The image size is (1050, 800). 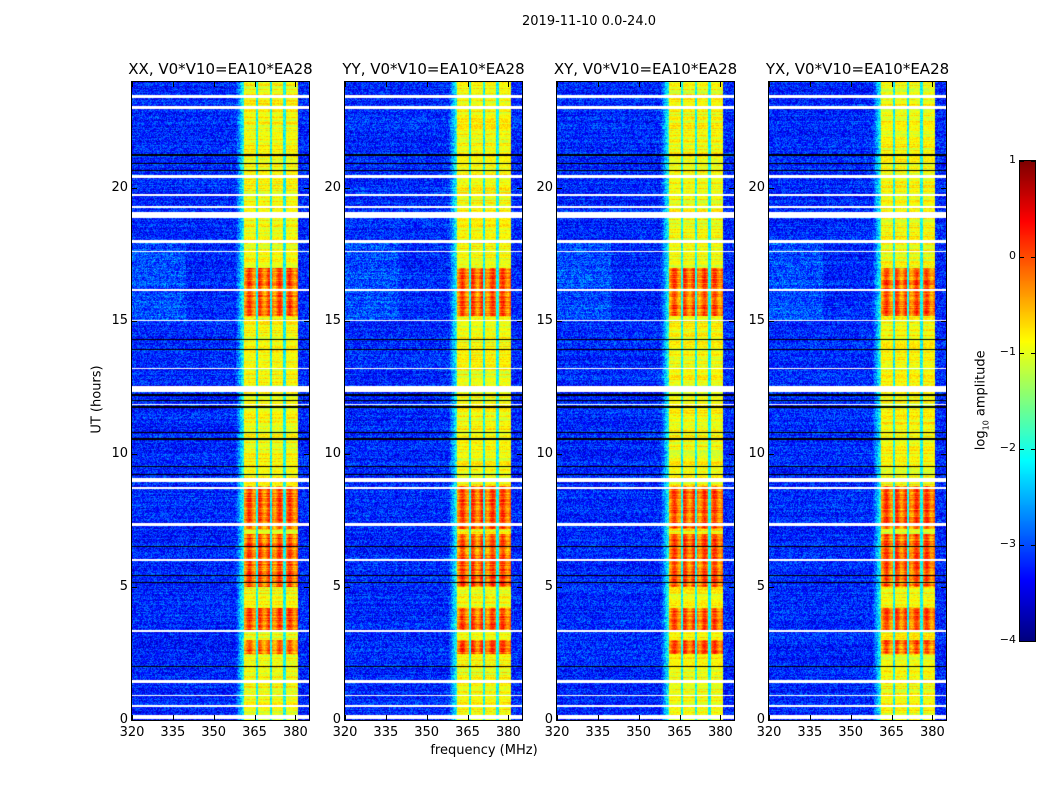 What do you see at coordinates (1007, 543) in the screenshot?
I see `colorbar-tick-label: −3` at bounding box center [1007, 543].